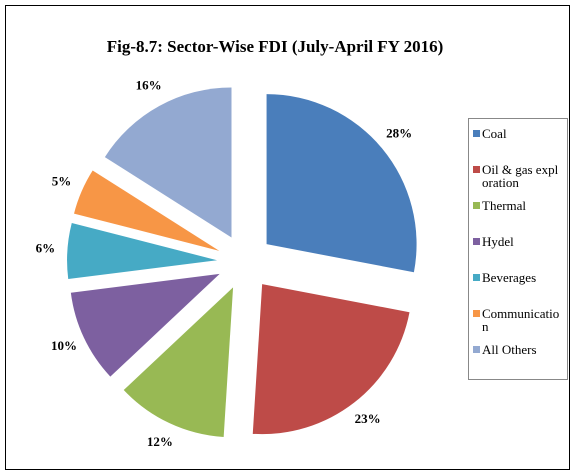 This screenshot has width=575, height=475. Describe the element at coordinates (62, 181) in the screenshot. I see `data-label: 5%` at that location.